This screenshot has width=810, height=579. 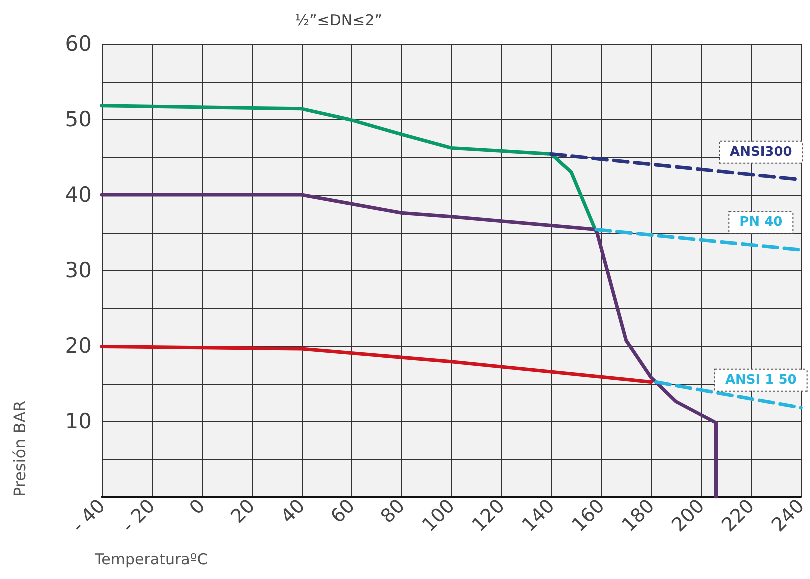 I want to click on x-tick-label: 20, so click(x=243, y=511).